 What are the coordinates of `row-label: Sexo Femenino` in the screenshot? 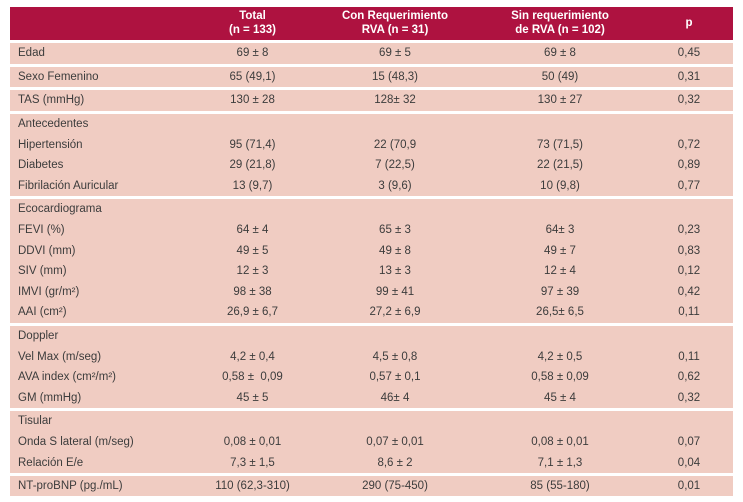 It's located at (58, 76).